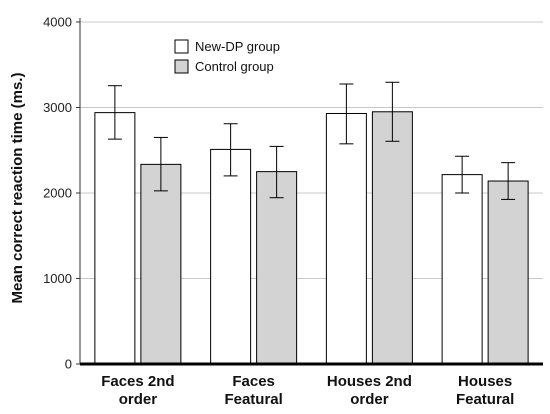 This screenshot has width=550, height=414. I want to click on x-category-label-3: Houses Featural, so click(485, 390).